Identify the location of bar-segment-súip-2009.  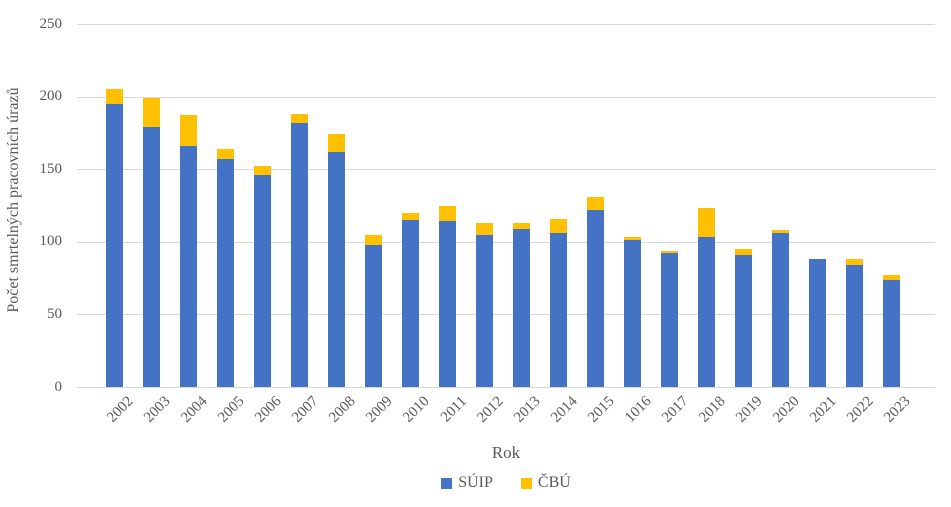
(373, 315).